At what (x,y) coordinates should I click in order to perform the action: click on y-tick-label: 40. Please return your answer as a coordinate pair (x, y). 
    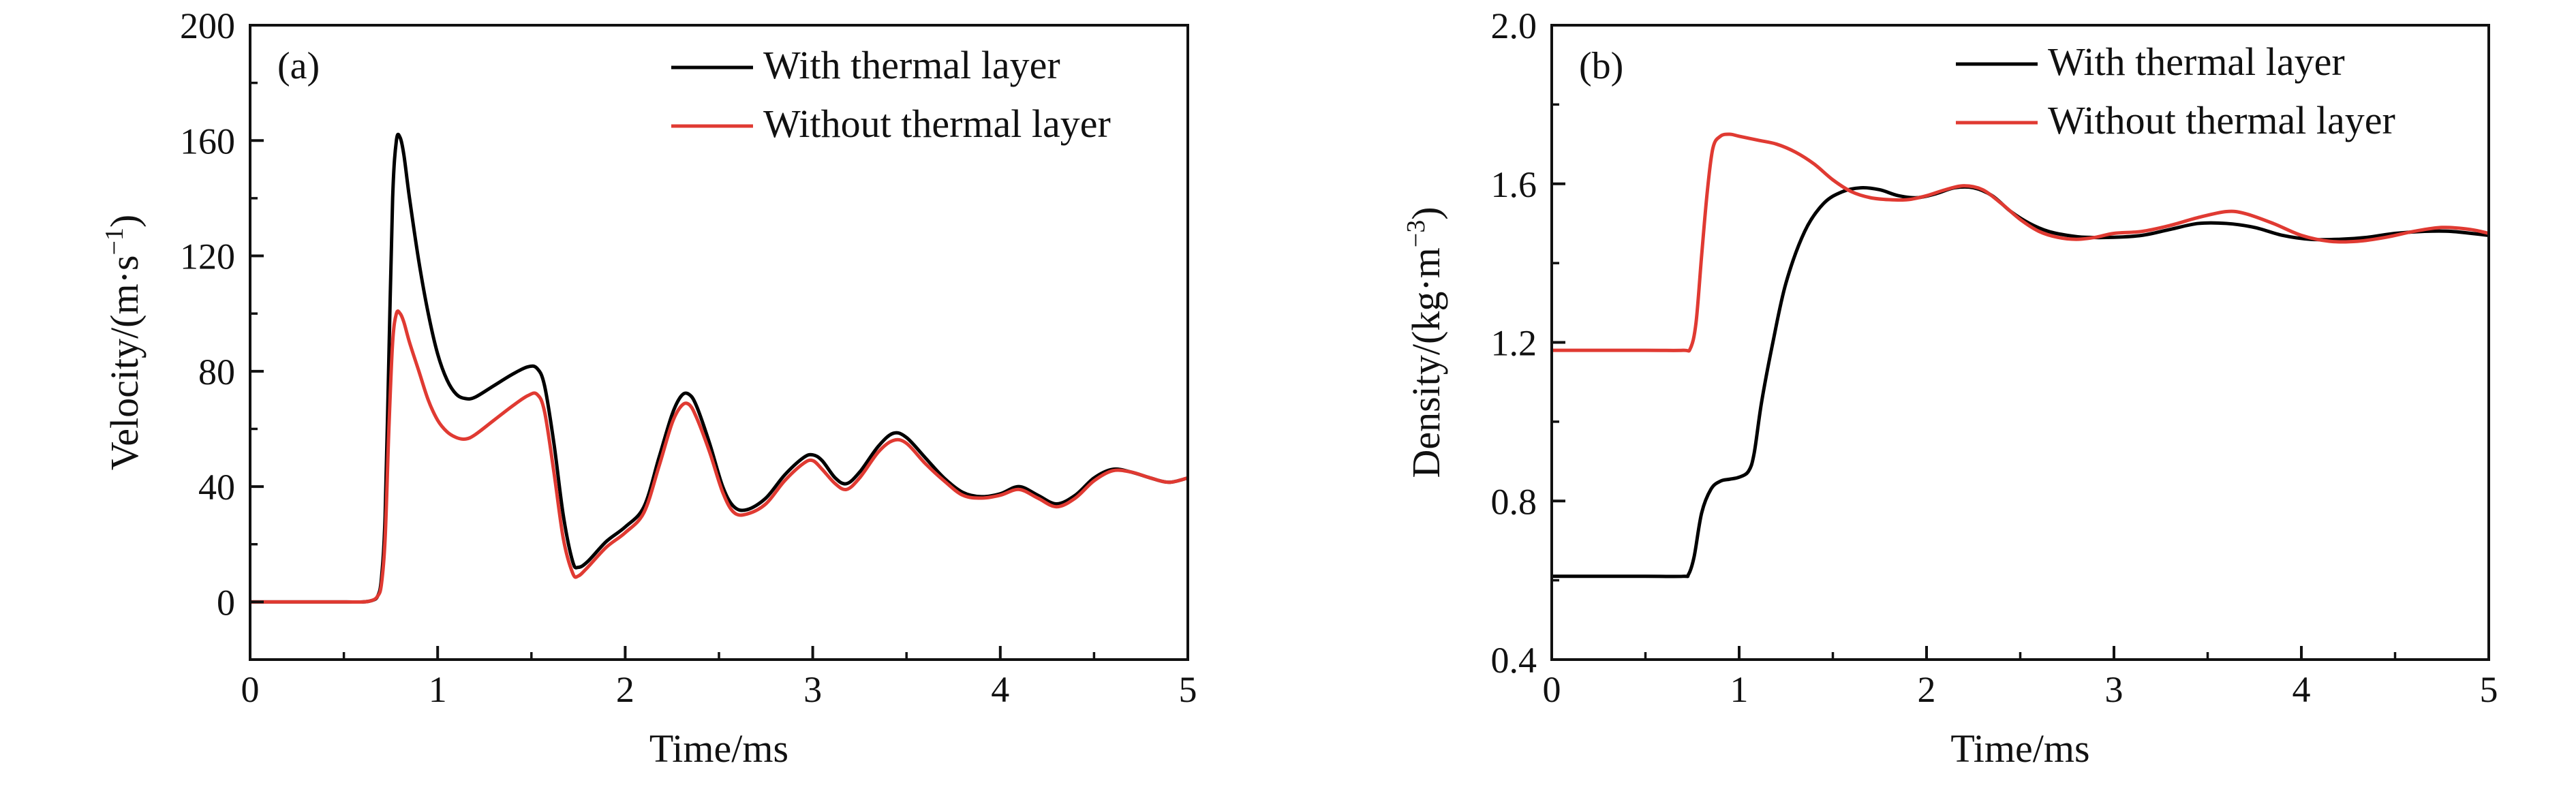
    Looking at the image, I should click on (216, 488).